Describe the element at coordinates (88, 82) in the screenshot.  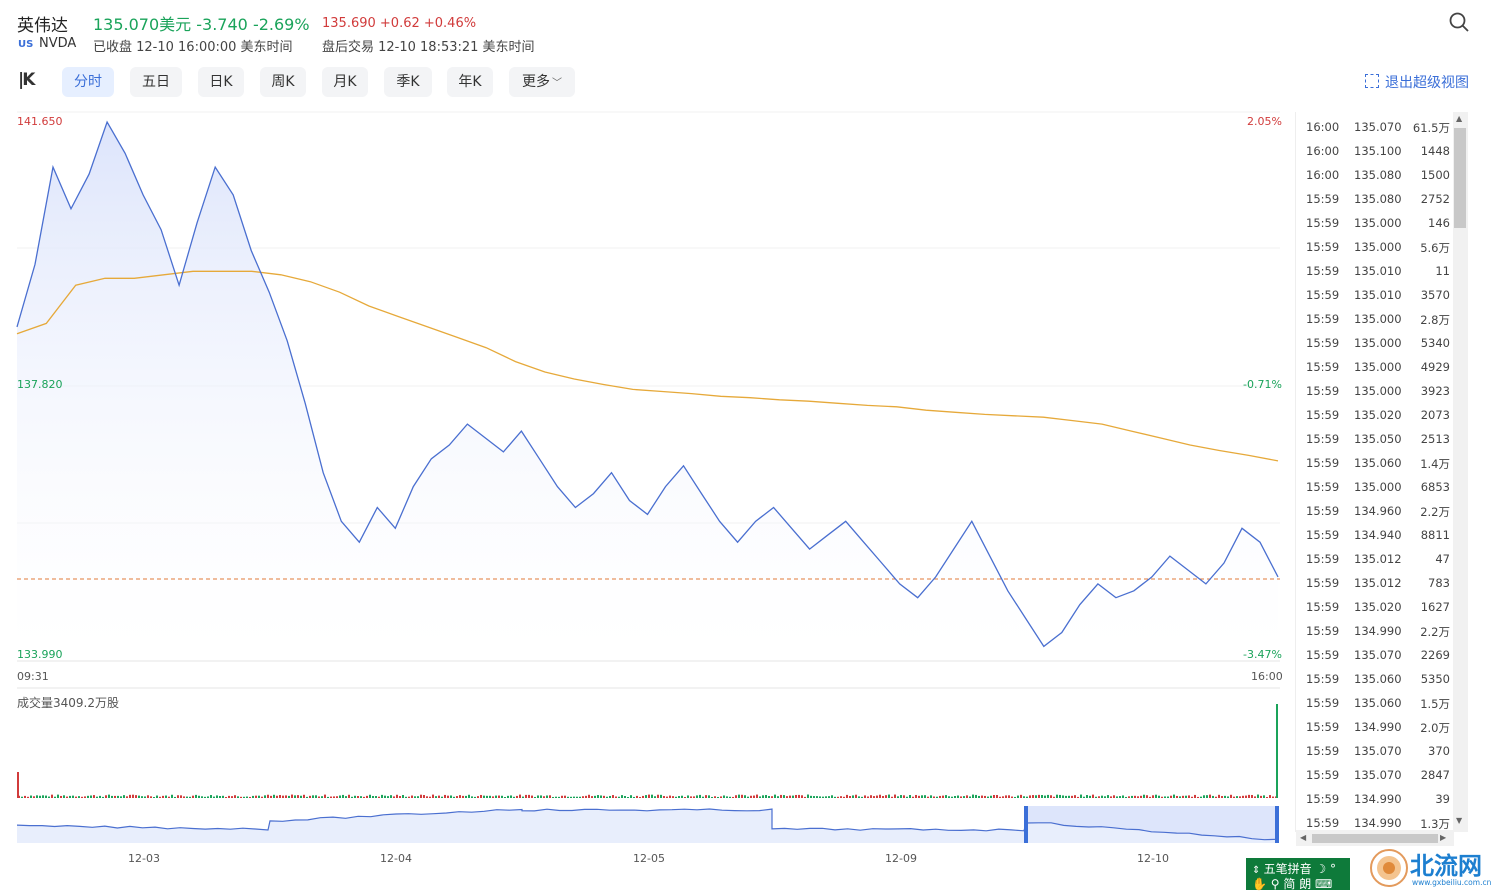
I see `tab-intraday: 分时` at that location.